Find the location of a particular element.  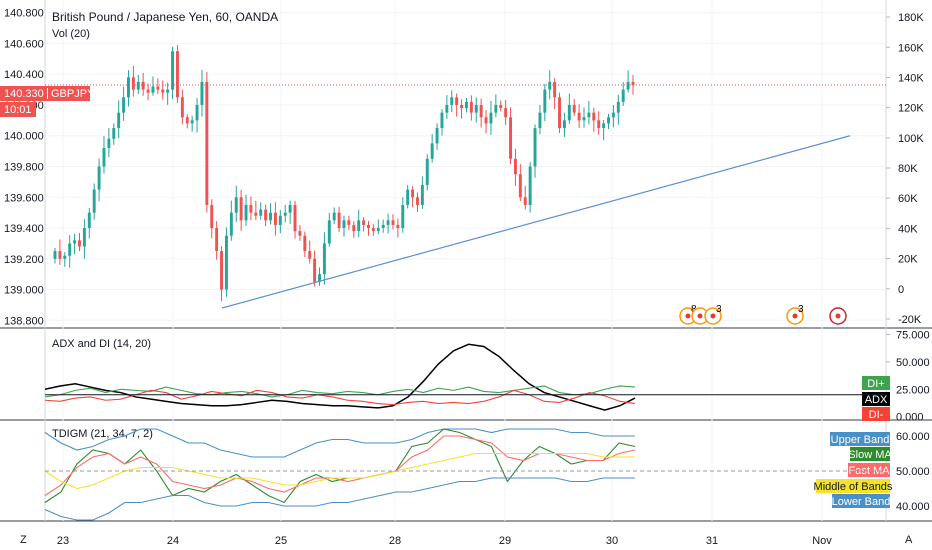

tdigm-tick-label: 40.000 is located at coordinates (913, 507).